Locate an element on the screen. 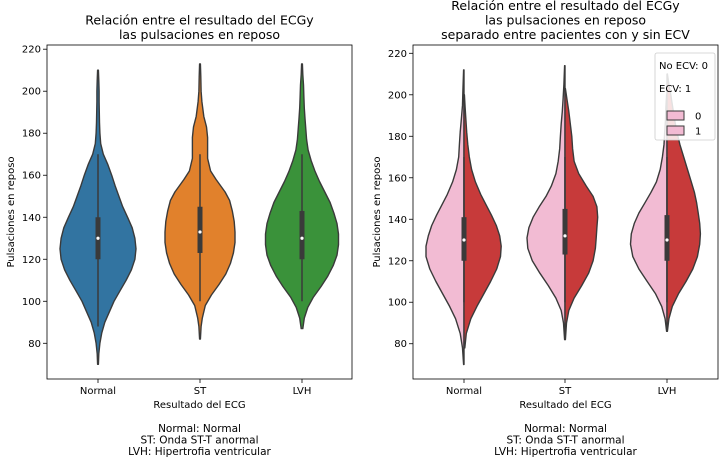 The width and height of the screenshot is (724, 463). legend-note: ECV: 1 is located at coordinates (675, 89).